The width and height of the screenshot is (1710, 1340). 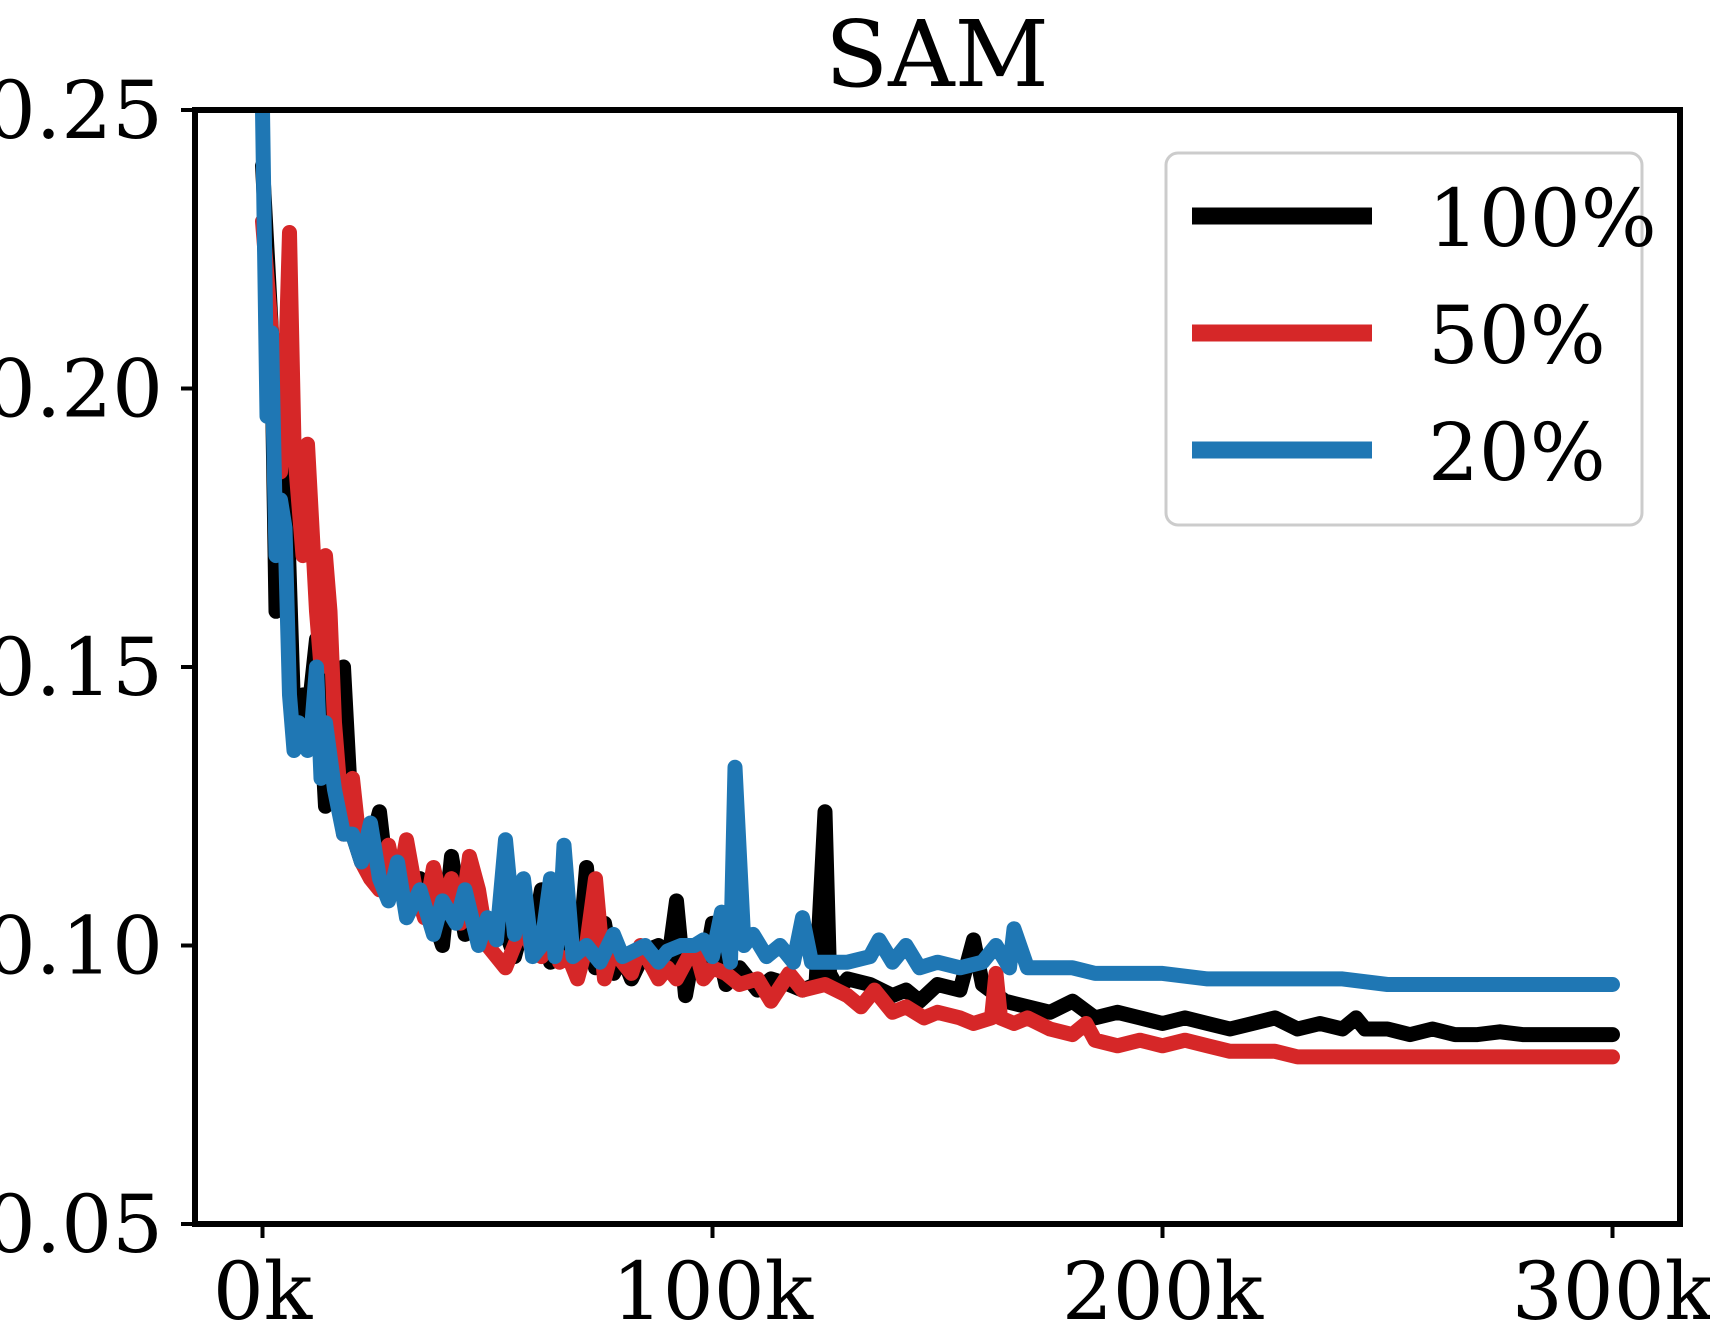 What do you see at coordinates (81, 667) in the screenshot?
I see `y-tick-label: 0.15` at bounding box center [81, 667].